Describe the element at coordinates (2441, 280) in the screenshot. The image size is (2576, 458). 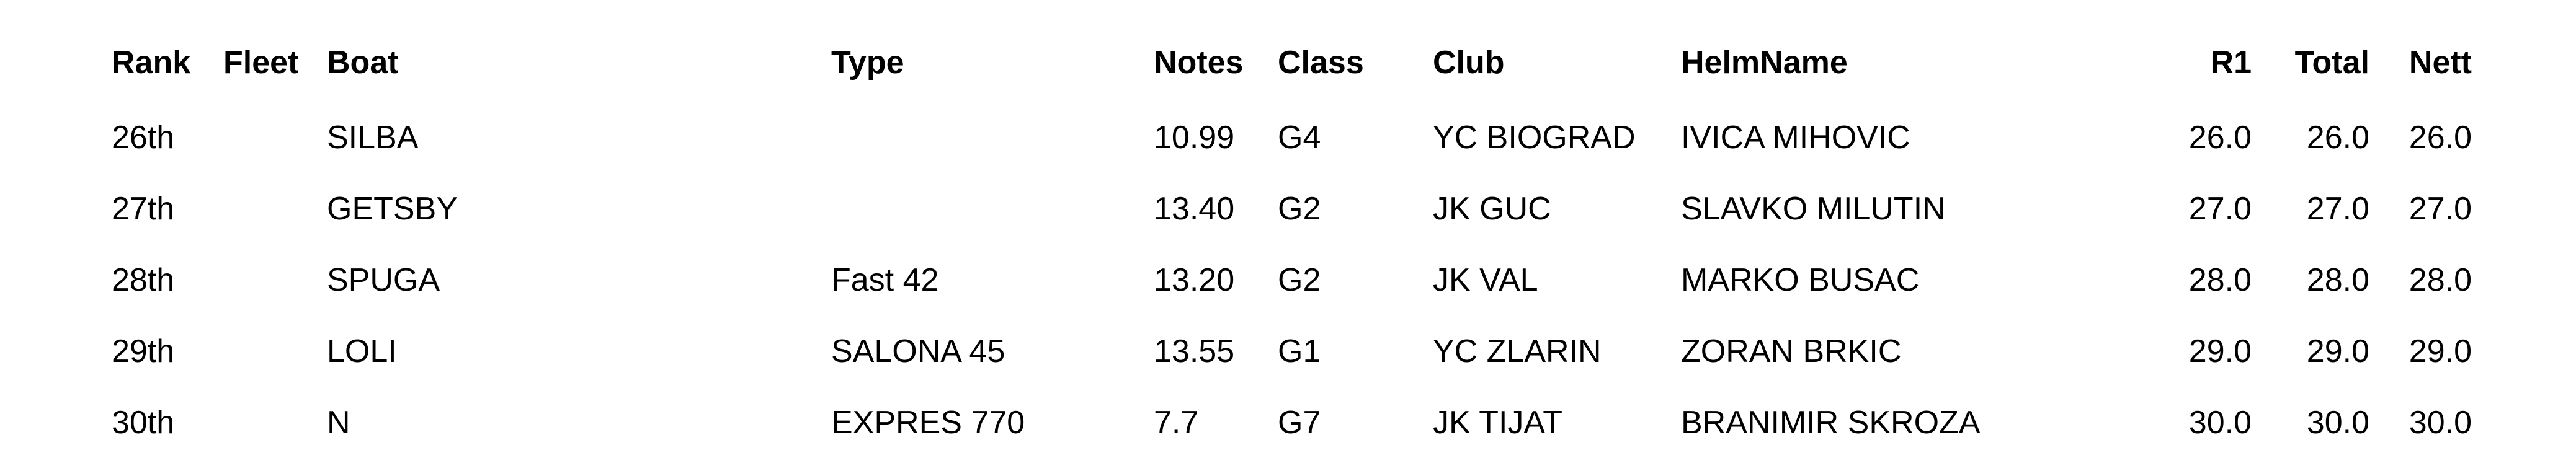
I see `cell-nett: 28.0` at that location.